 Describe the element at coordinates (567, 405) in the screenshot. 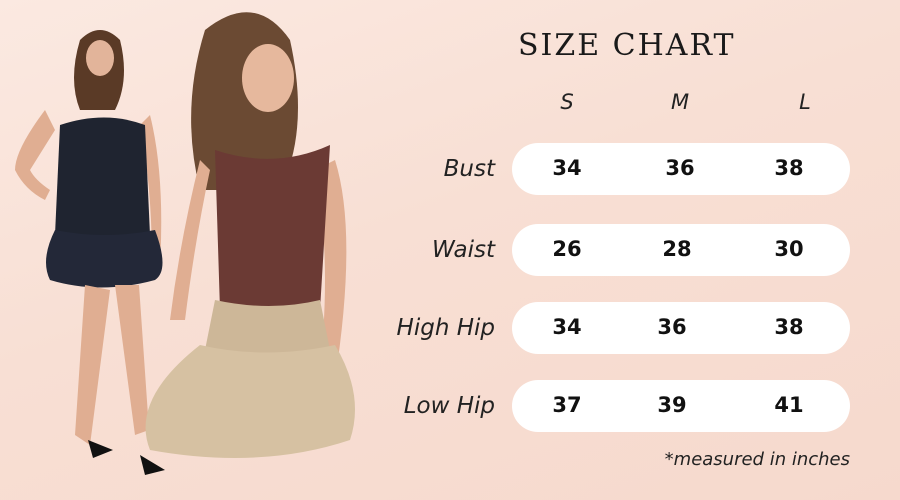

I see `value-s: 37` at that location.